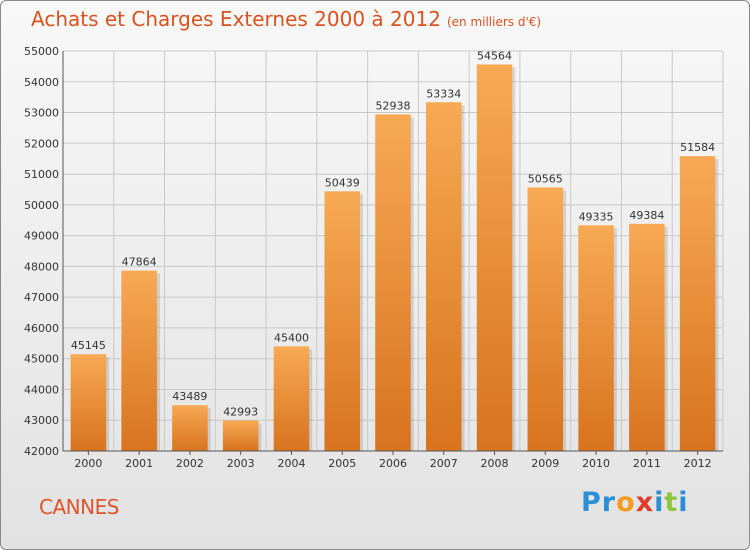 The height and width of the screenshot is (550, 750). What do you see at coordinates (626, 502) in the screenshot?
I see `logo-letter: o` at bounding box center [626, 502].